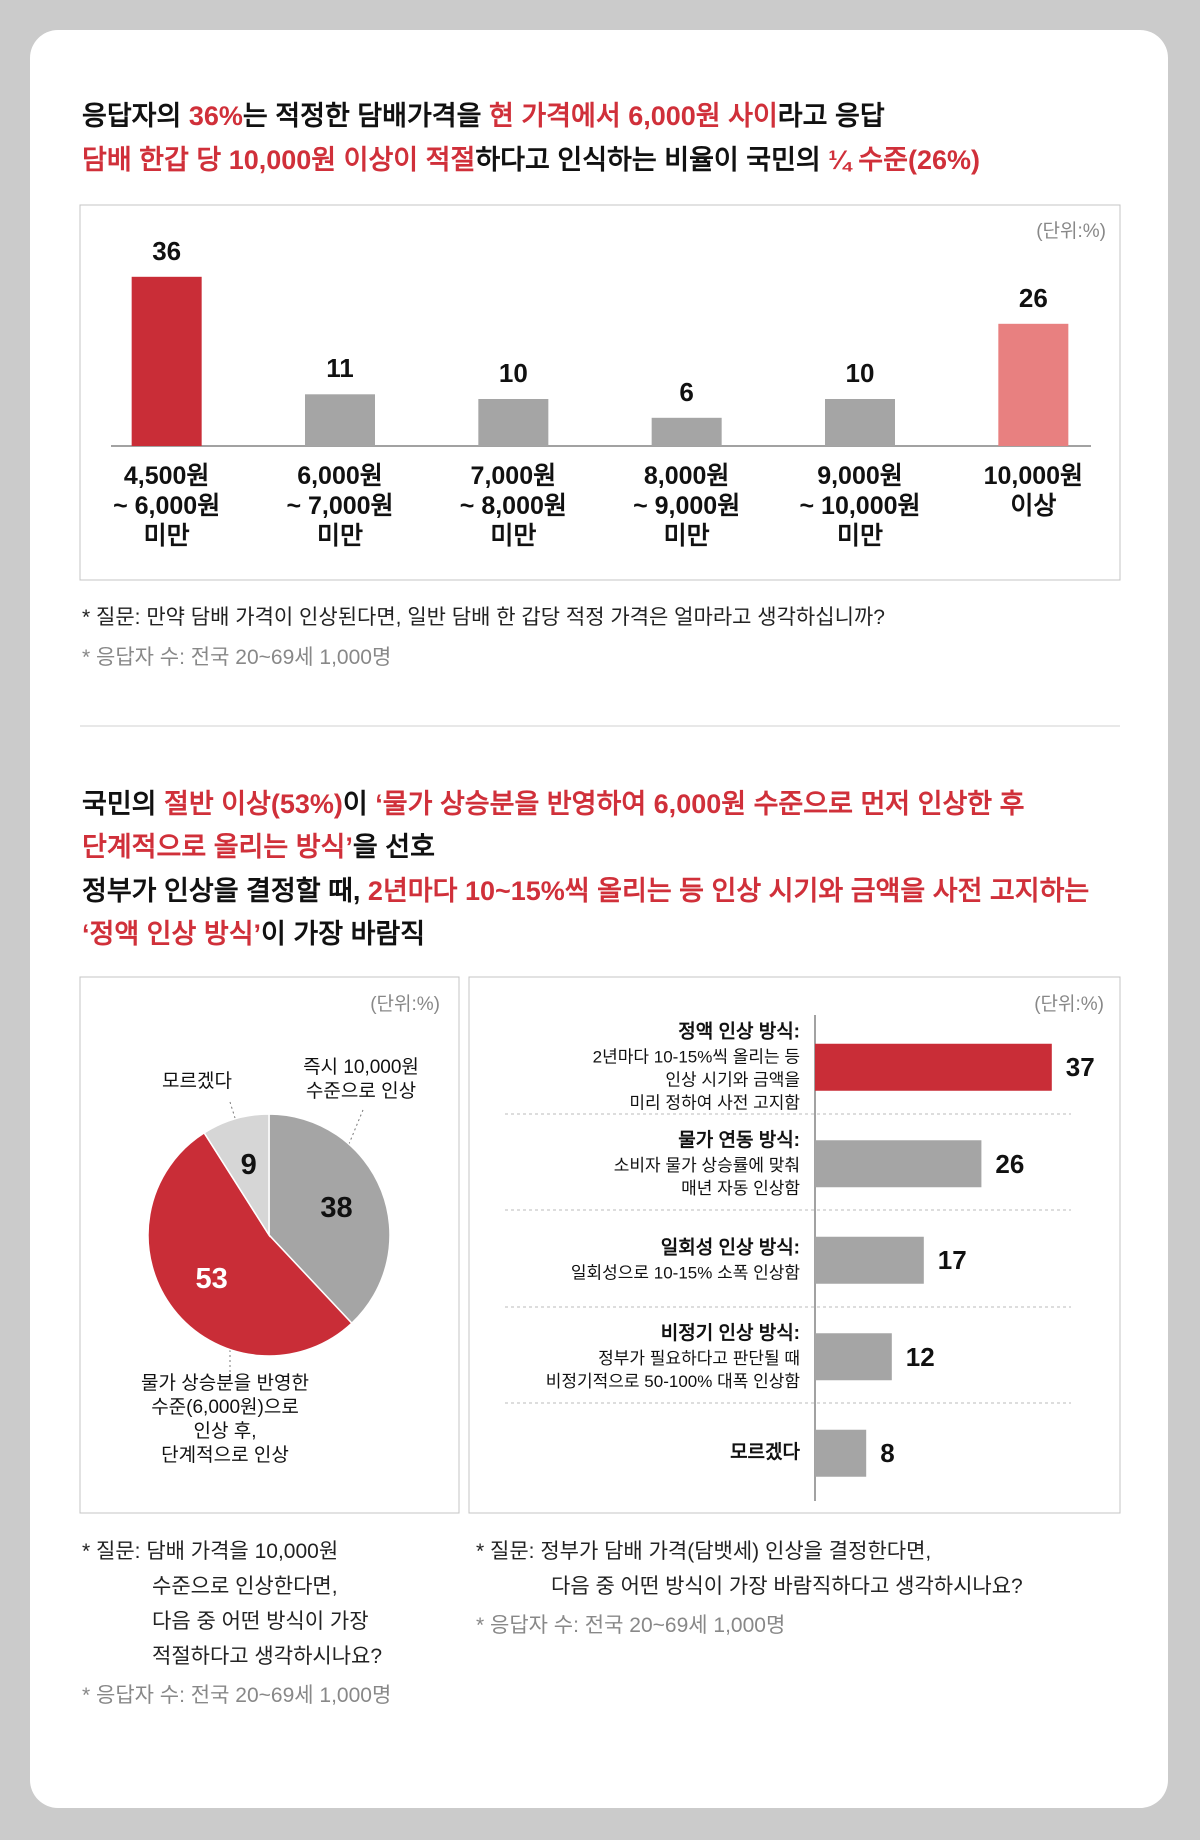 The height and width of the screenshot is (1840, 1200). Describe the element at coordinates (253, 804) in the screenshot. I see `headline-segment: 절반 이상(53%)` at that location.